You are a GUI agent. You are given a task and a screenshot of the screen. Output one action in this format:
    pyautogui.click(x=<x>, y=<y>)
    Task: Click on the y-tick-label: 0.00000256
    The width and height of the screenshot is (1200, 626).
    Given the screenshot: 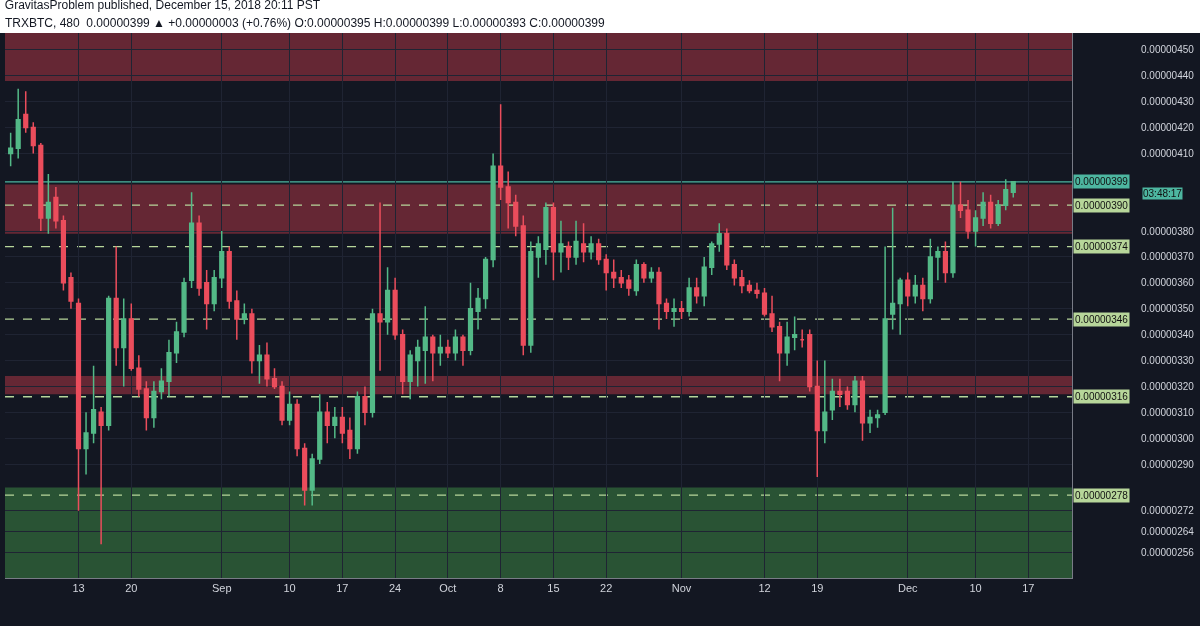 What is the action you would take?
    pyautogui.click(x=1168, y=552)
    